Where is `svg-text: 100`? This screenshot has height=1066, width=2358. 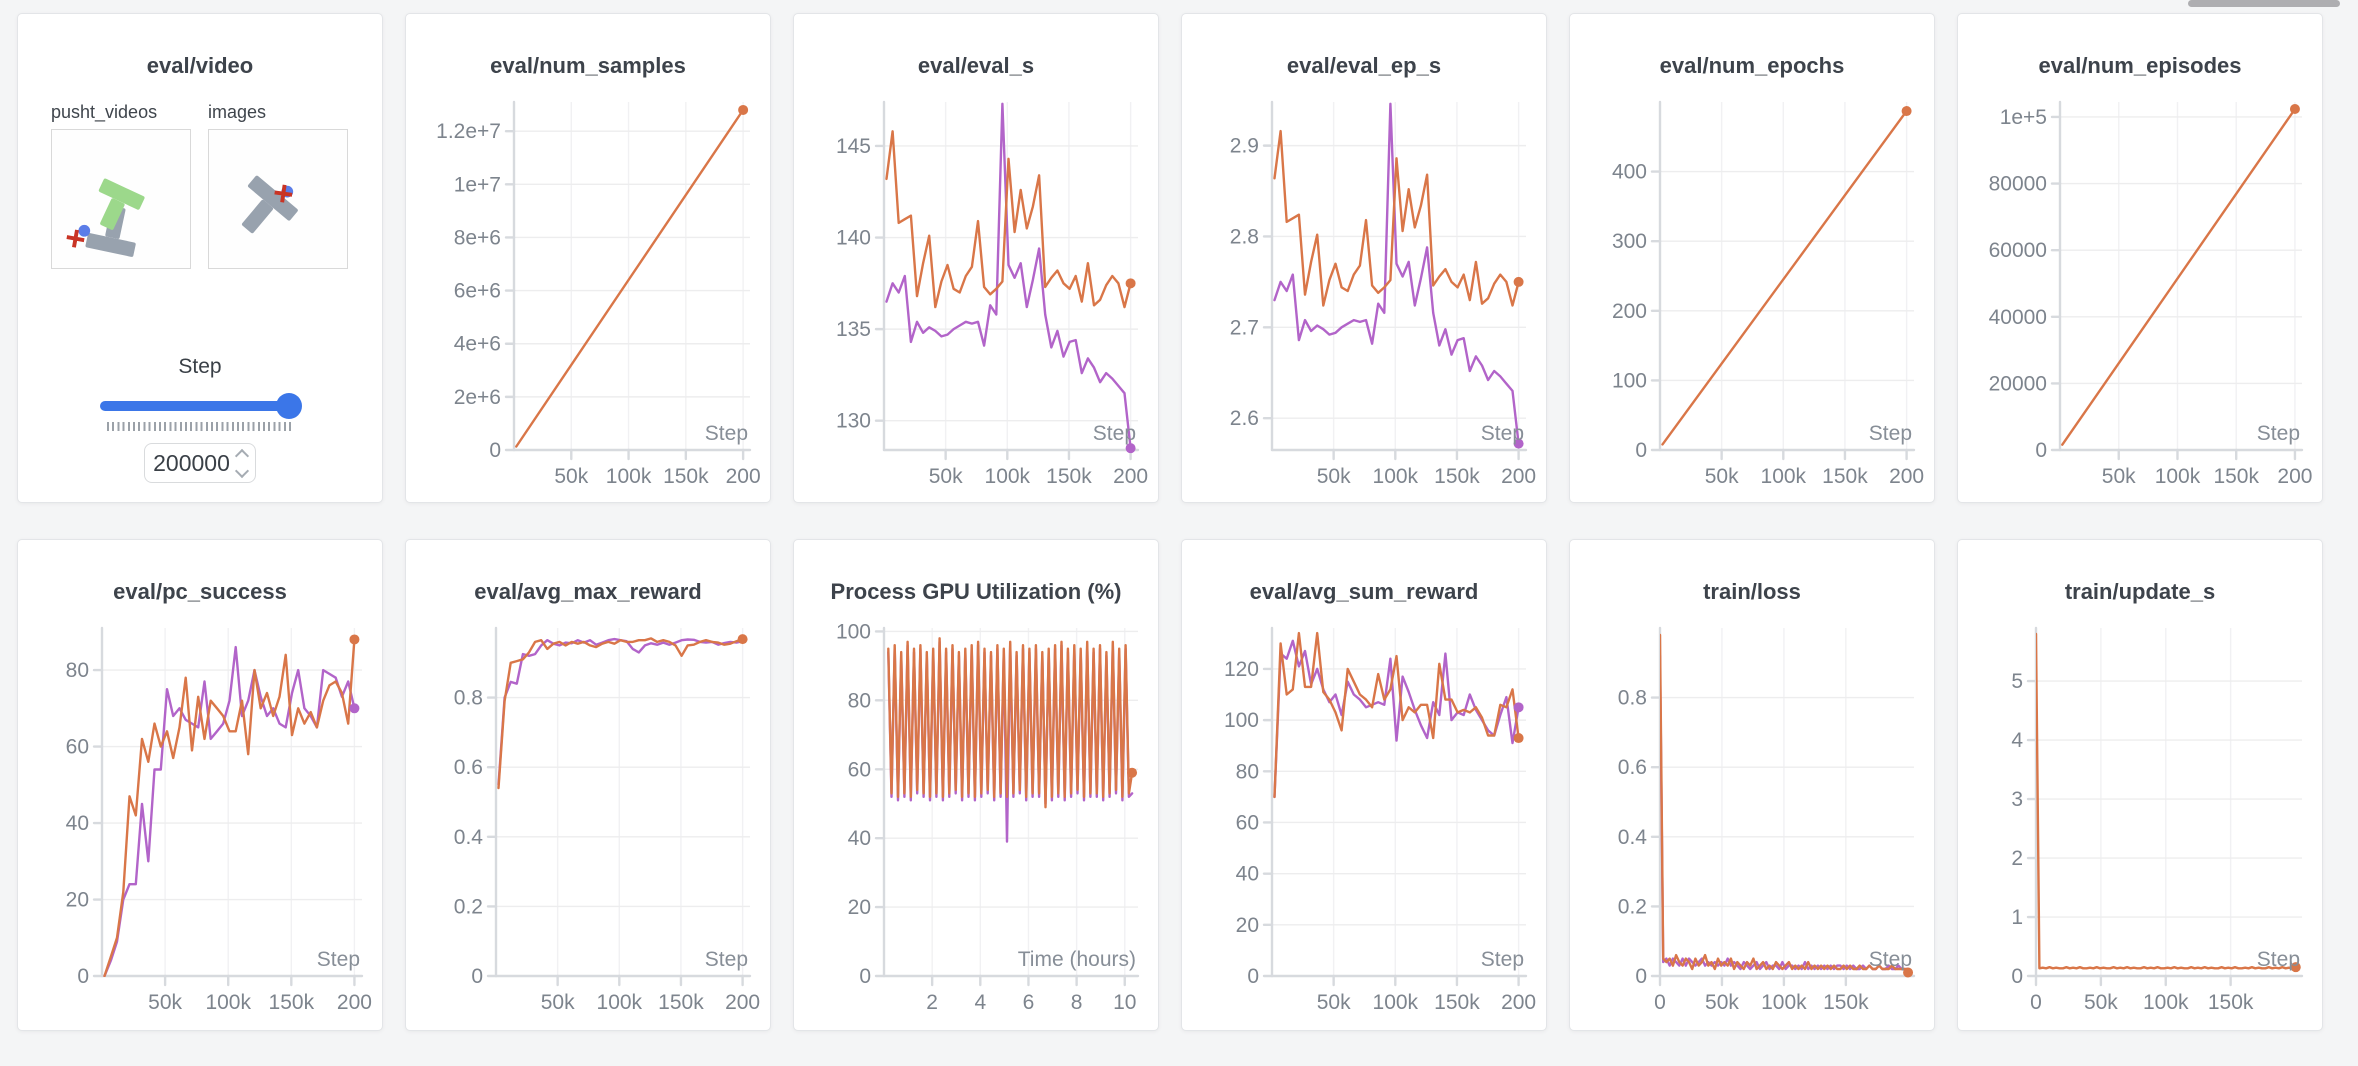 svg-text: 100 is located at coordinates (1241, 720).